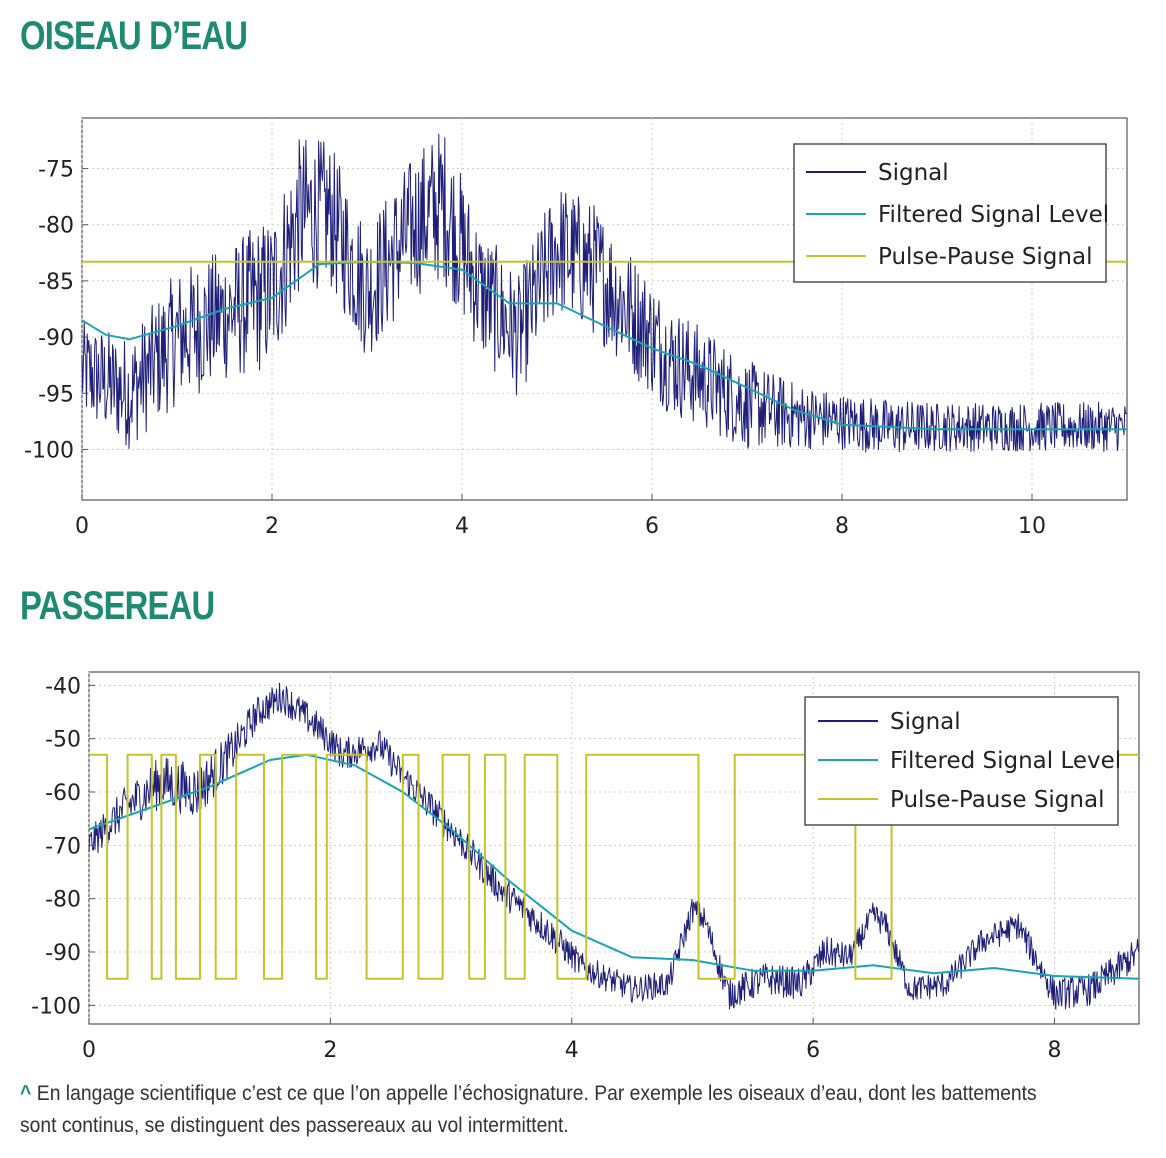 The width and height of the screenshot is (1166, 1158). What do you see at coordinates (1032, 526) in the screenshot?
I see `tick-label-x: 10` at bounding box center [1032, 526].